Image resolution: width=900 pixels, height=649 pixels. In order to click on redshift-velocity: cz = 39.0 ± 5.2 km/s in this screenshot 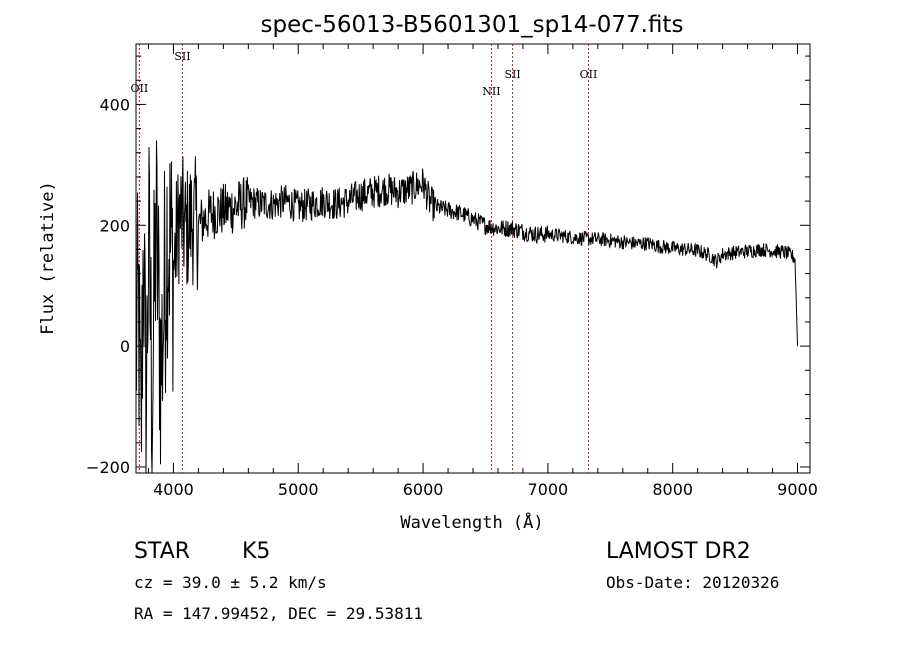, I will do `click(230, 582)`.